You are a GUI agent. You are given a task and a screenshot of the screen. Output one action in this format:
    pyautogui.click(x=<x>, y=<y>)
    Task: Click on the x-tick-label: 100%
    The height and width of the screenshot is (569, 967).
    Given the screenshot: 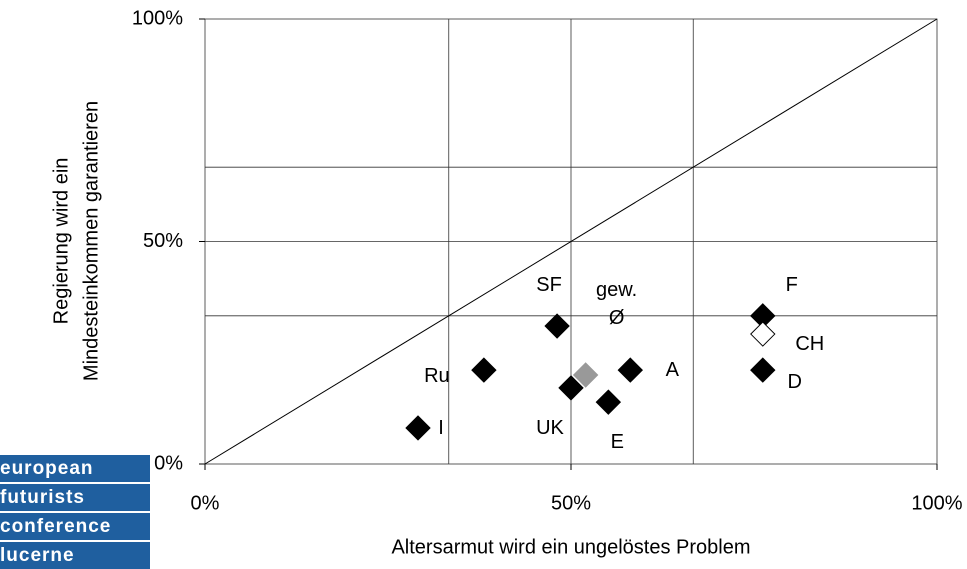 What is the action you would take?
    pyautogui.click(x=936, y=503)
    